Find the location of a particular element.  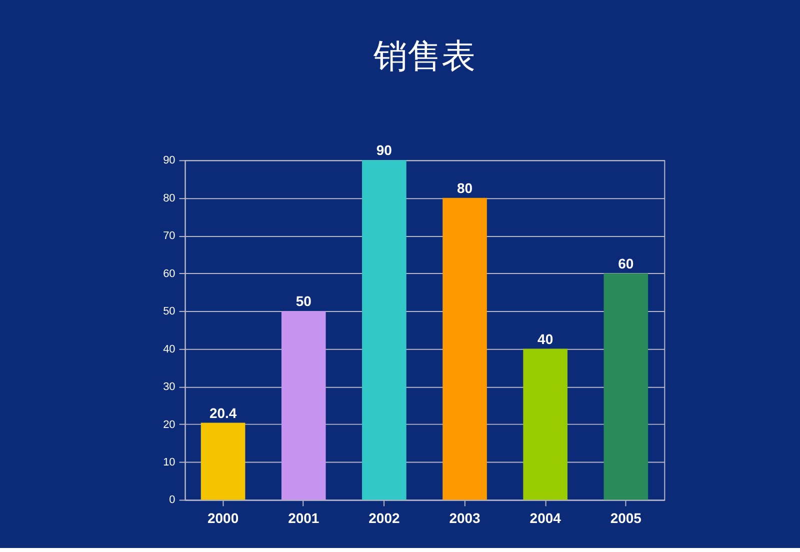

y-tick-label: 30 is located at coordinates (169, 387).